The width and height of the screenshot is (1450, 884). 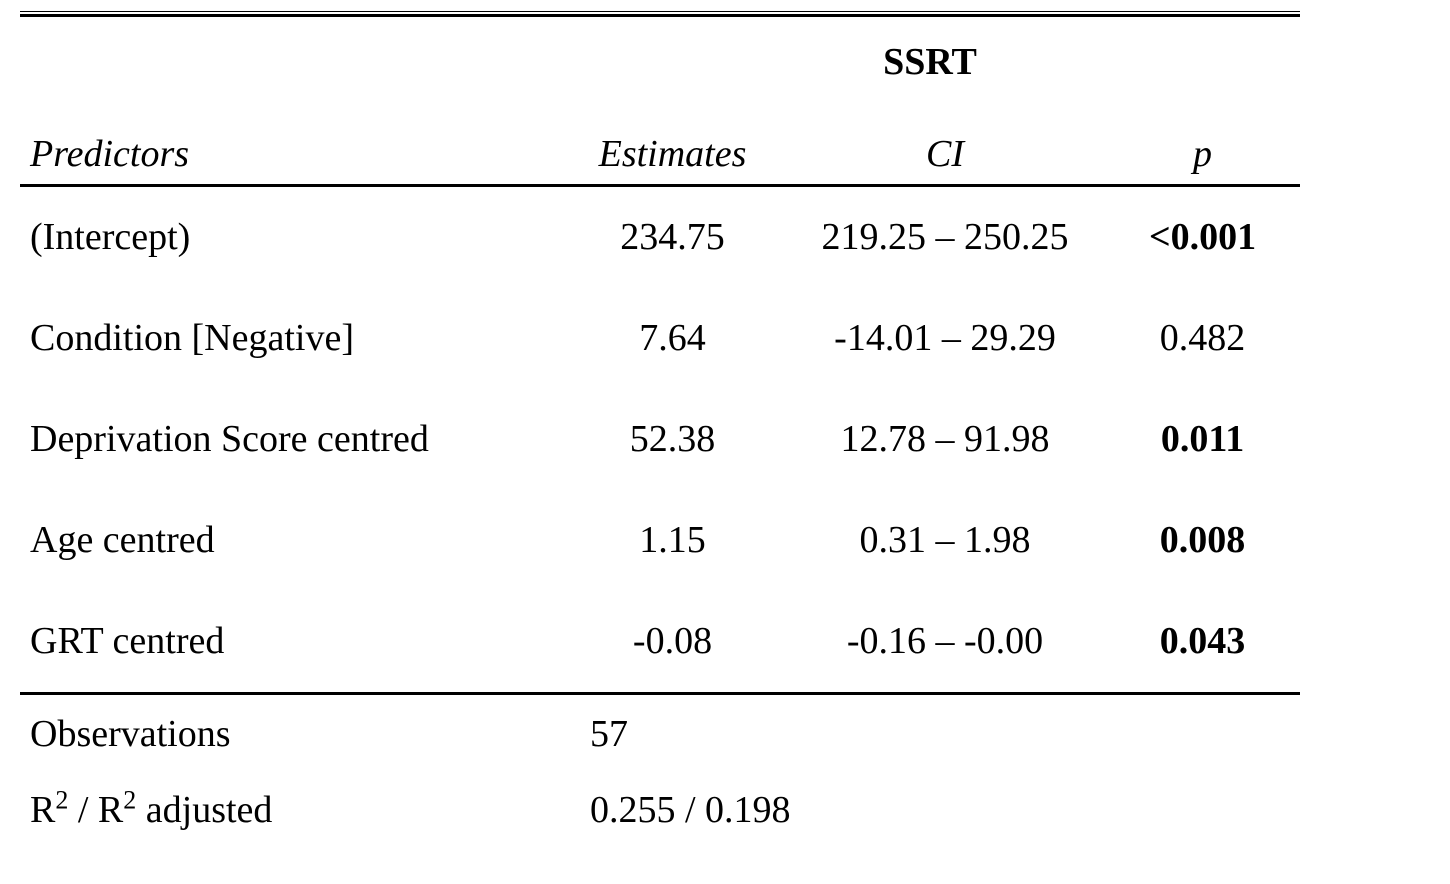 What do you see at coordinates (127, 640) in the screenshot?
I see `predictor-cell: GRT centred` at bounding box center [127, 640].